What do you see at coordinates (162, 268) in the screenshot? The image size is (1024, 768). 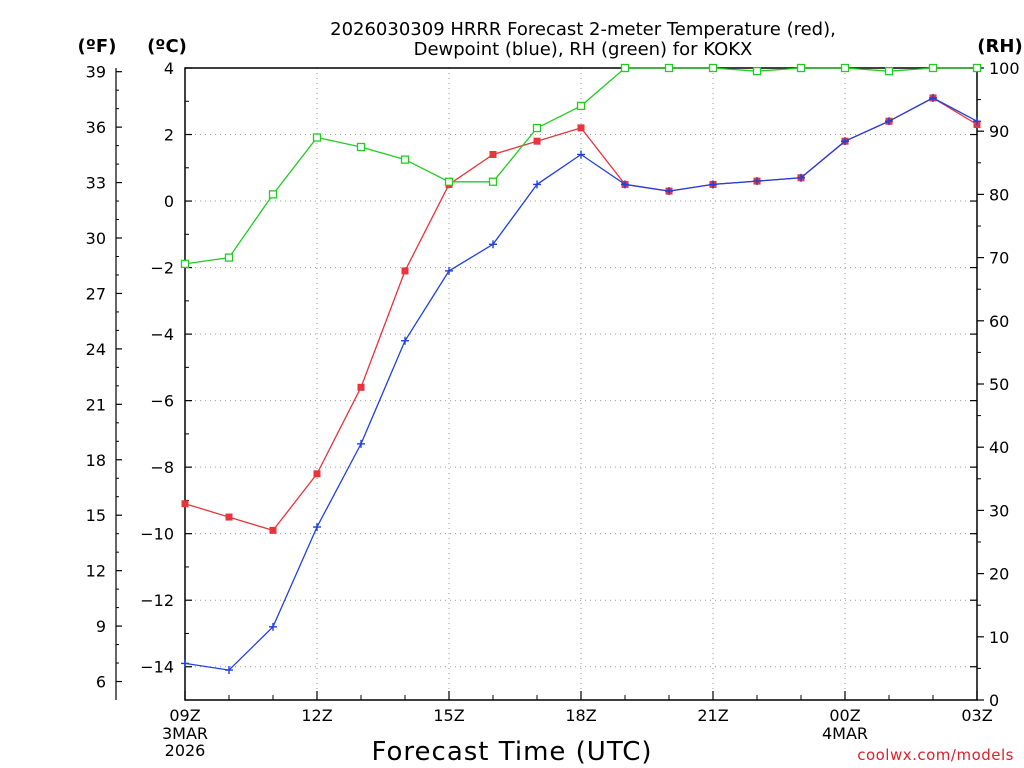 I see `celsius-tick-label: −2` at bounding box center [162, 268].